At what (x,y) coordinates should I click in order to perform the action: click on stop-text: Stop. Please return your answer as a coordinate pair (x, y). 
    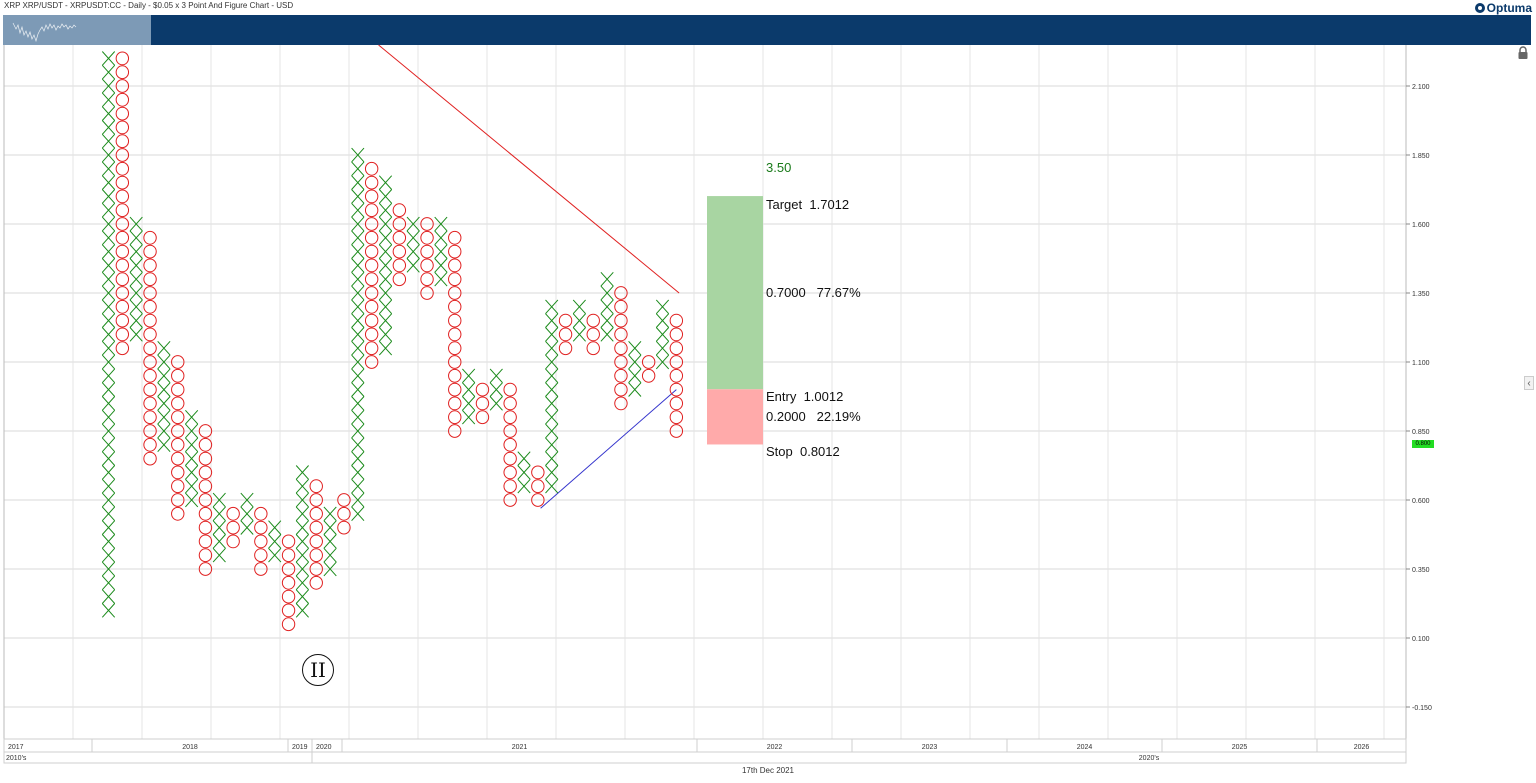
    Looking at the image, I should click on (779, 452).